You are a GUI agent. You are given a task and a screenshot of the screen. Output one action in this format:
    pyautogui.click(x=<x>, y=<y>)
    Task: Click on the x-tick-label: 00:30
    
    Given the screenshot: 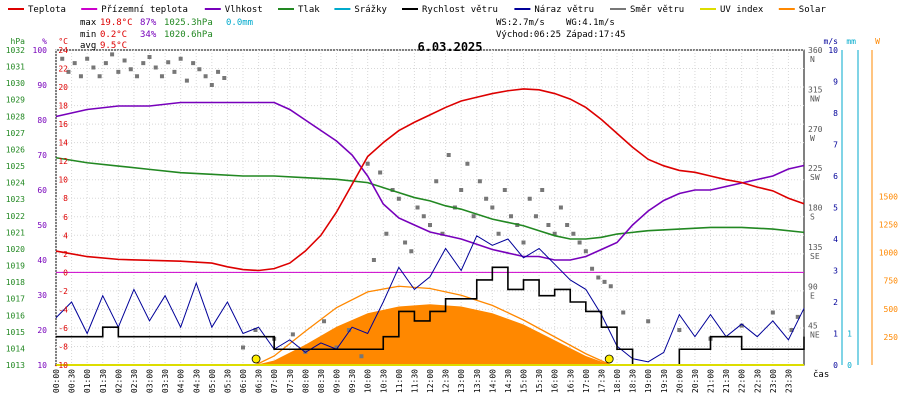 What is the action you would take?
    pyautogui.click(x=72, y=381)
    